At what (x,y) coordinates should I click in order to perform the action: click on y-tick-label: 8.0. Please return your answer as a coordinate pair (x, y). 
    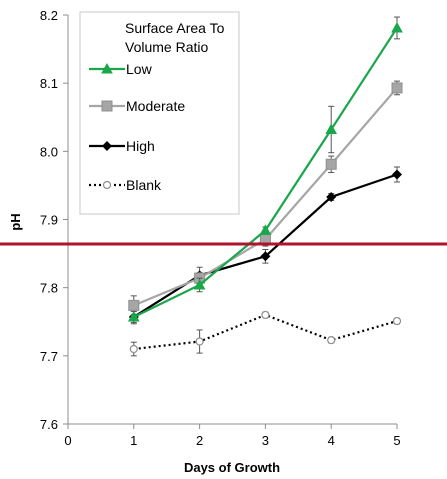
    Looking at the image, I should click on (49, 151).